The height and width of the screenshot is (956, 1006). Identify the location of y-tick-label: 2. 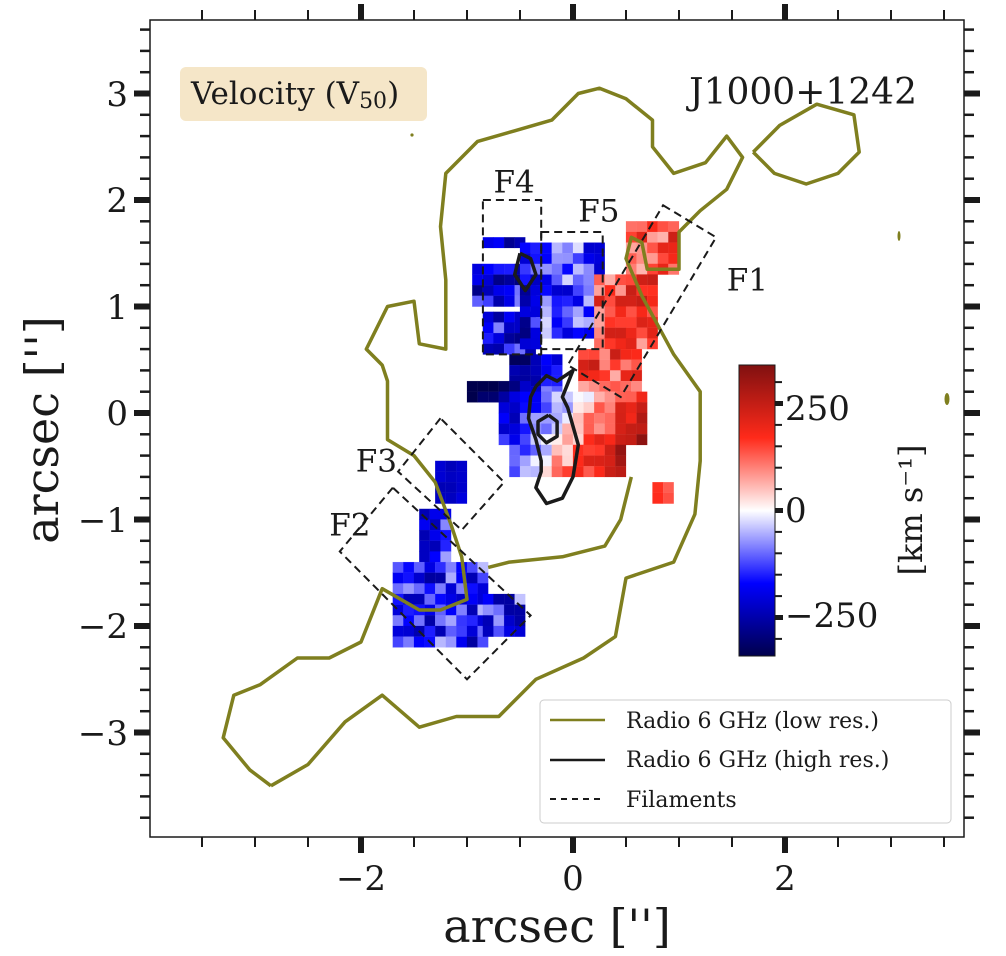
(117, 201).